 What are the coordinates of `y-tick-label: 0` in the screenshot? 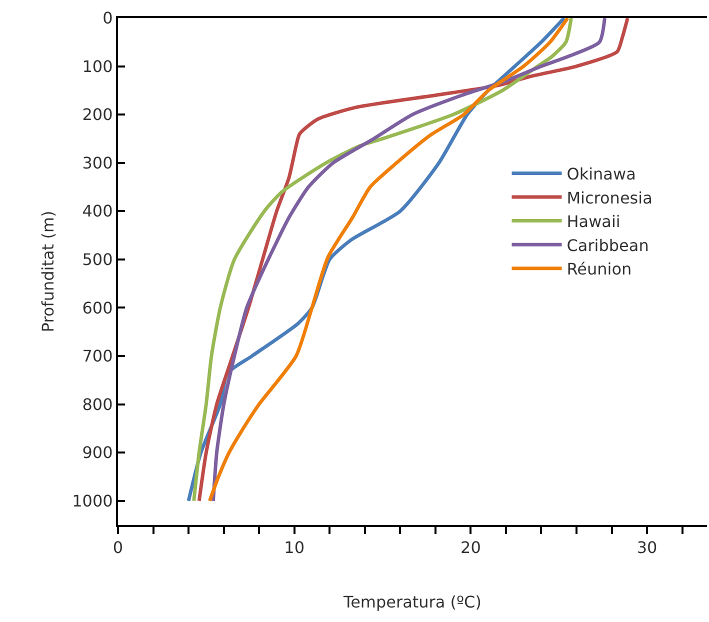 It's located at (107, 18).